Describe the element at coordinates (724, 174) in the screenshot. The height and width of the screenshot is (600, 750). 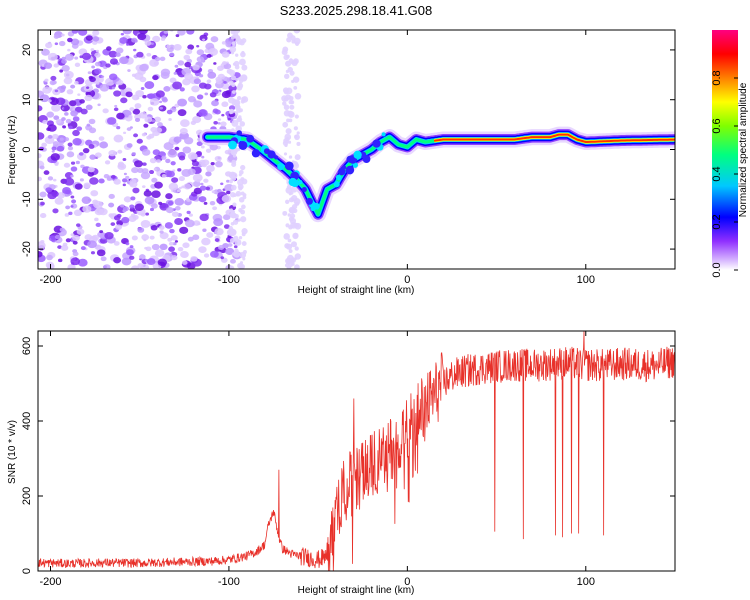
I see `colorbar-ticks: 0.0 0.2 0.4 0.6 0.8` at that location.